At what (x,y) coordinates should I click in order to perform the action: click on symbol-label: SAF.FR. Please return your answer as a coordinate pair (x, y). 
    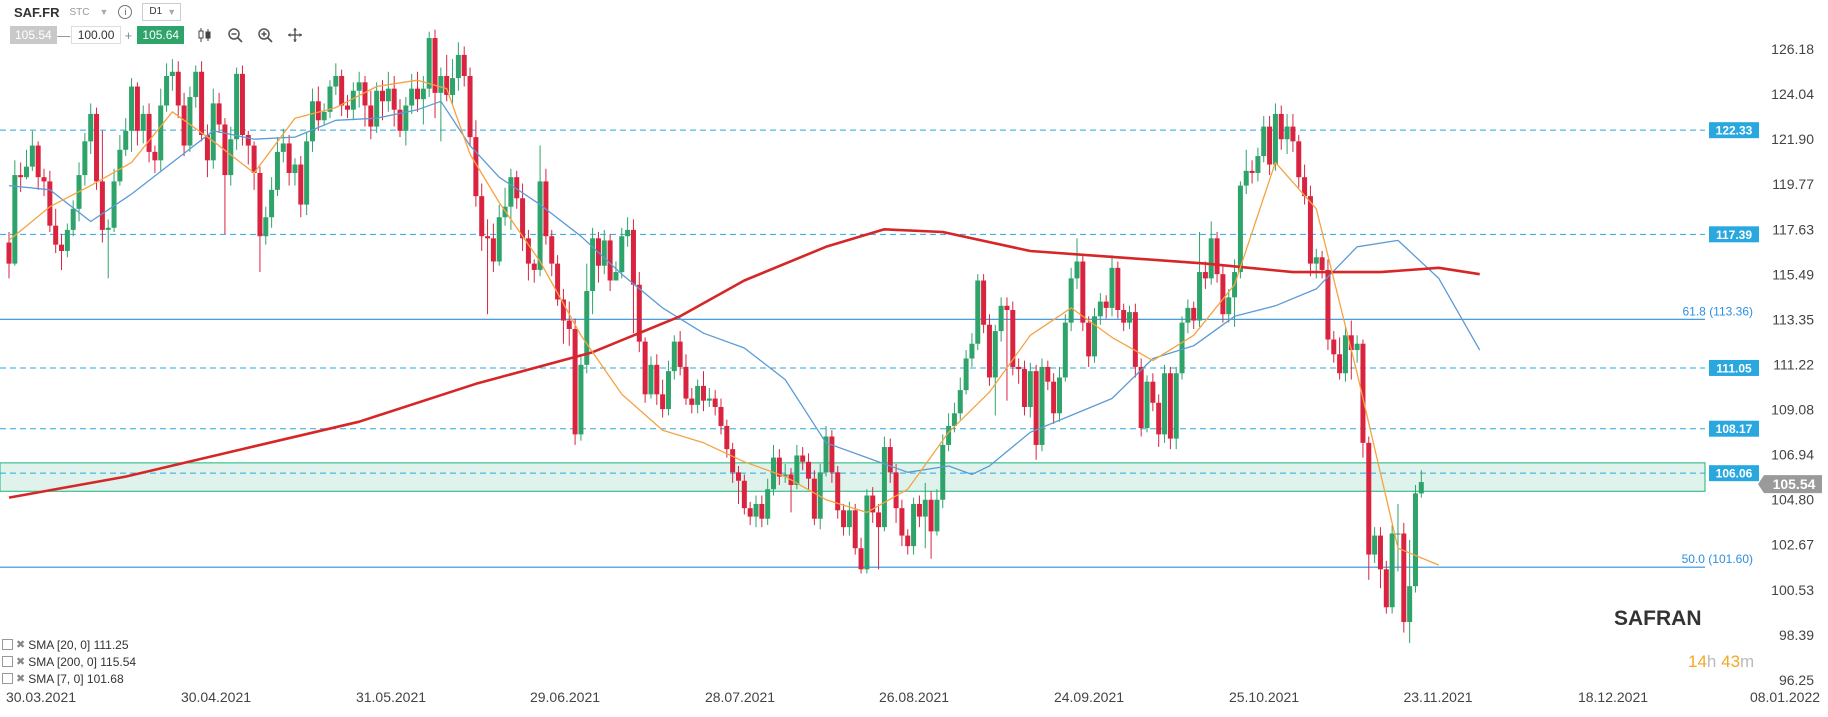
    Looking at the image, I should click on (37, 12).